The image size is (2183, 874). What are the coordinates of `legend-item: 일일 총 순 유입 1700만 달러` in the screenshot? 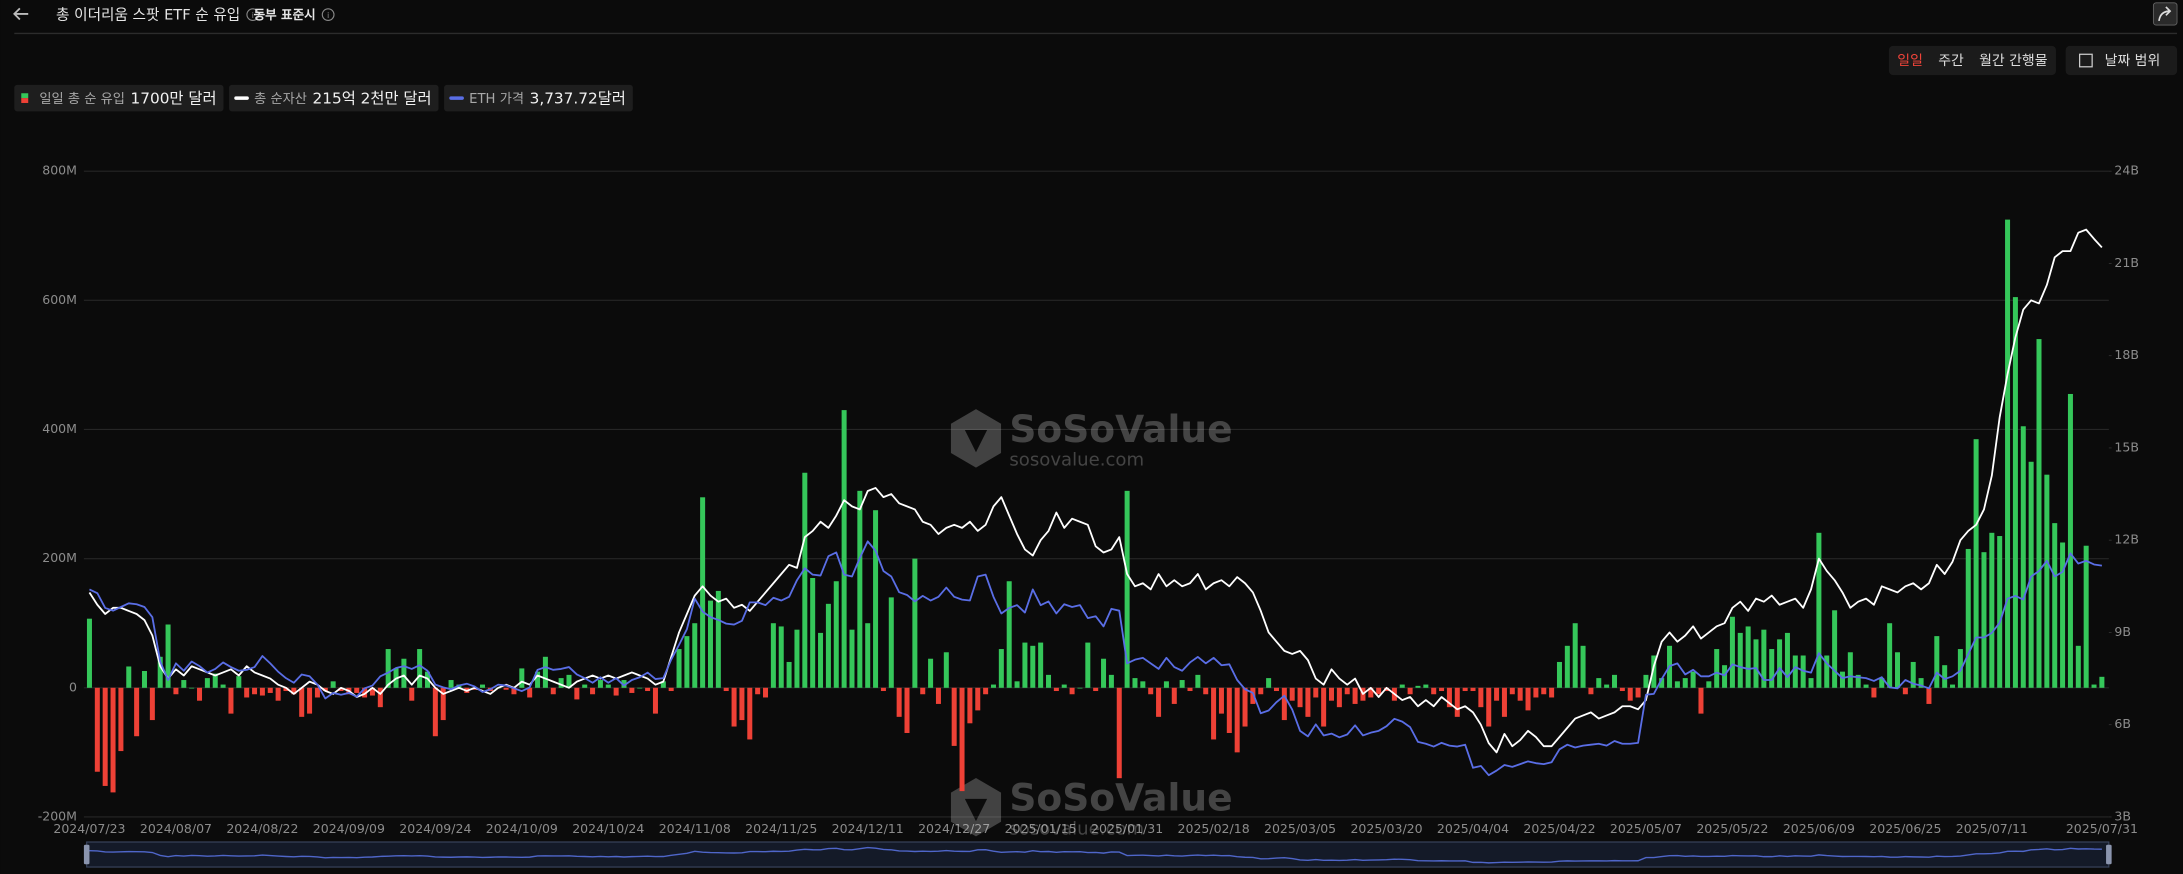 It's located at (119, 98).